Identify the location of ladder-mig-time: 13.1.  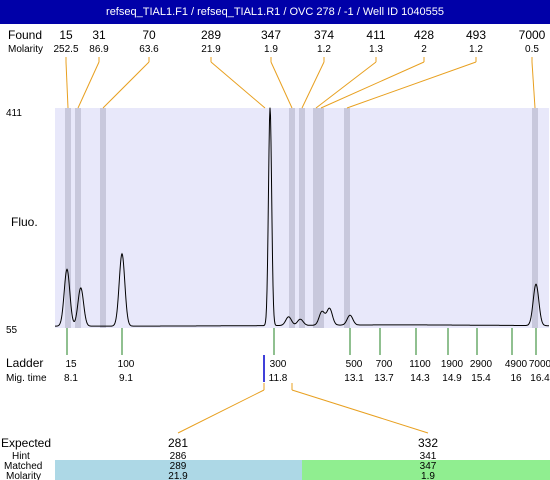
(354, 378).